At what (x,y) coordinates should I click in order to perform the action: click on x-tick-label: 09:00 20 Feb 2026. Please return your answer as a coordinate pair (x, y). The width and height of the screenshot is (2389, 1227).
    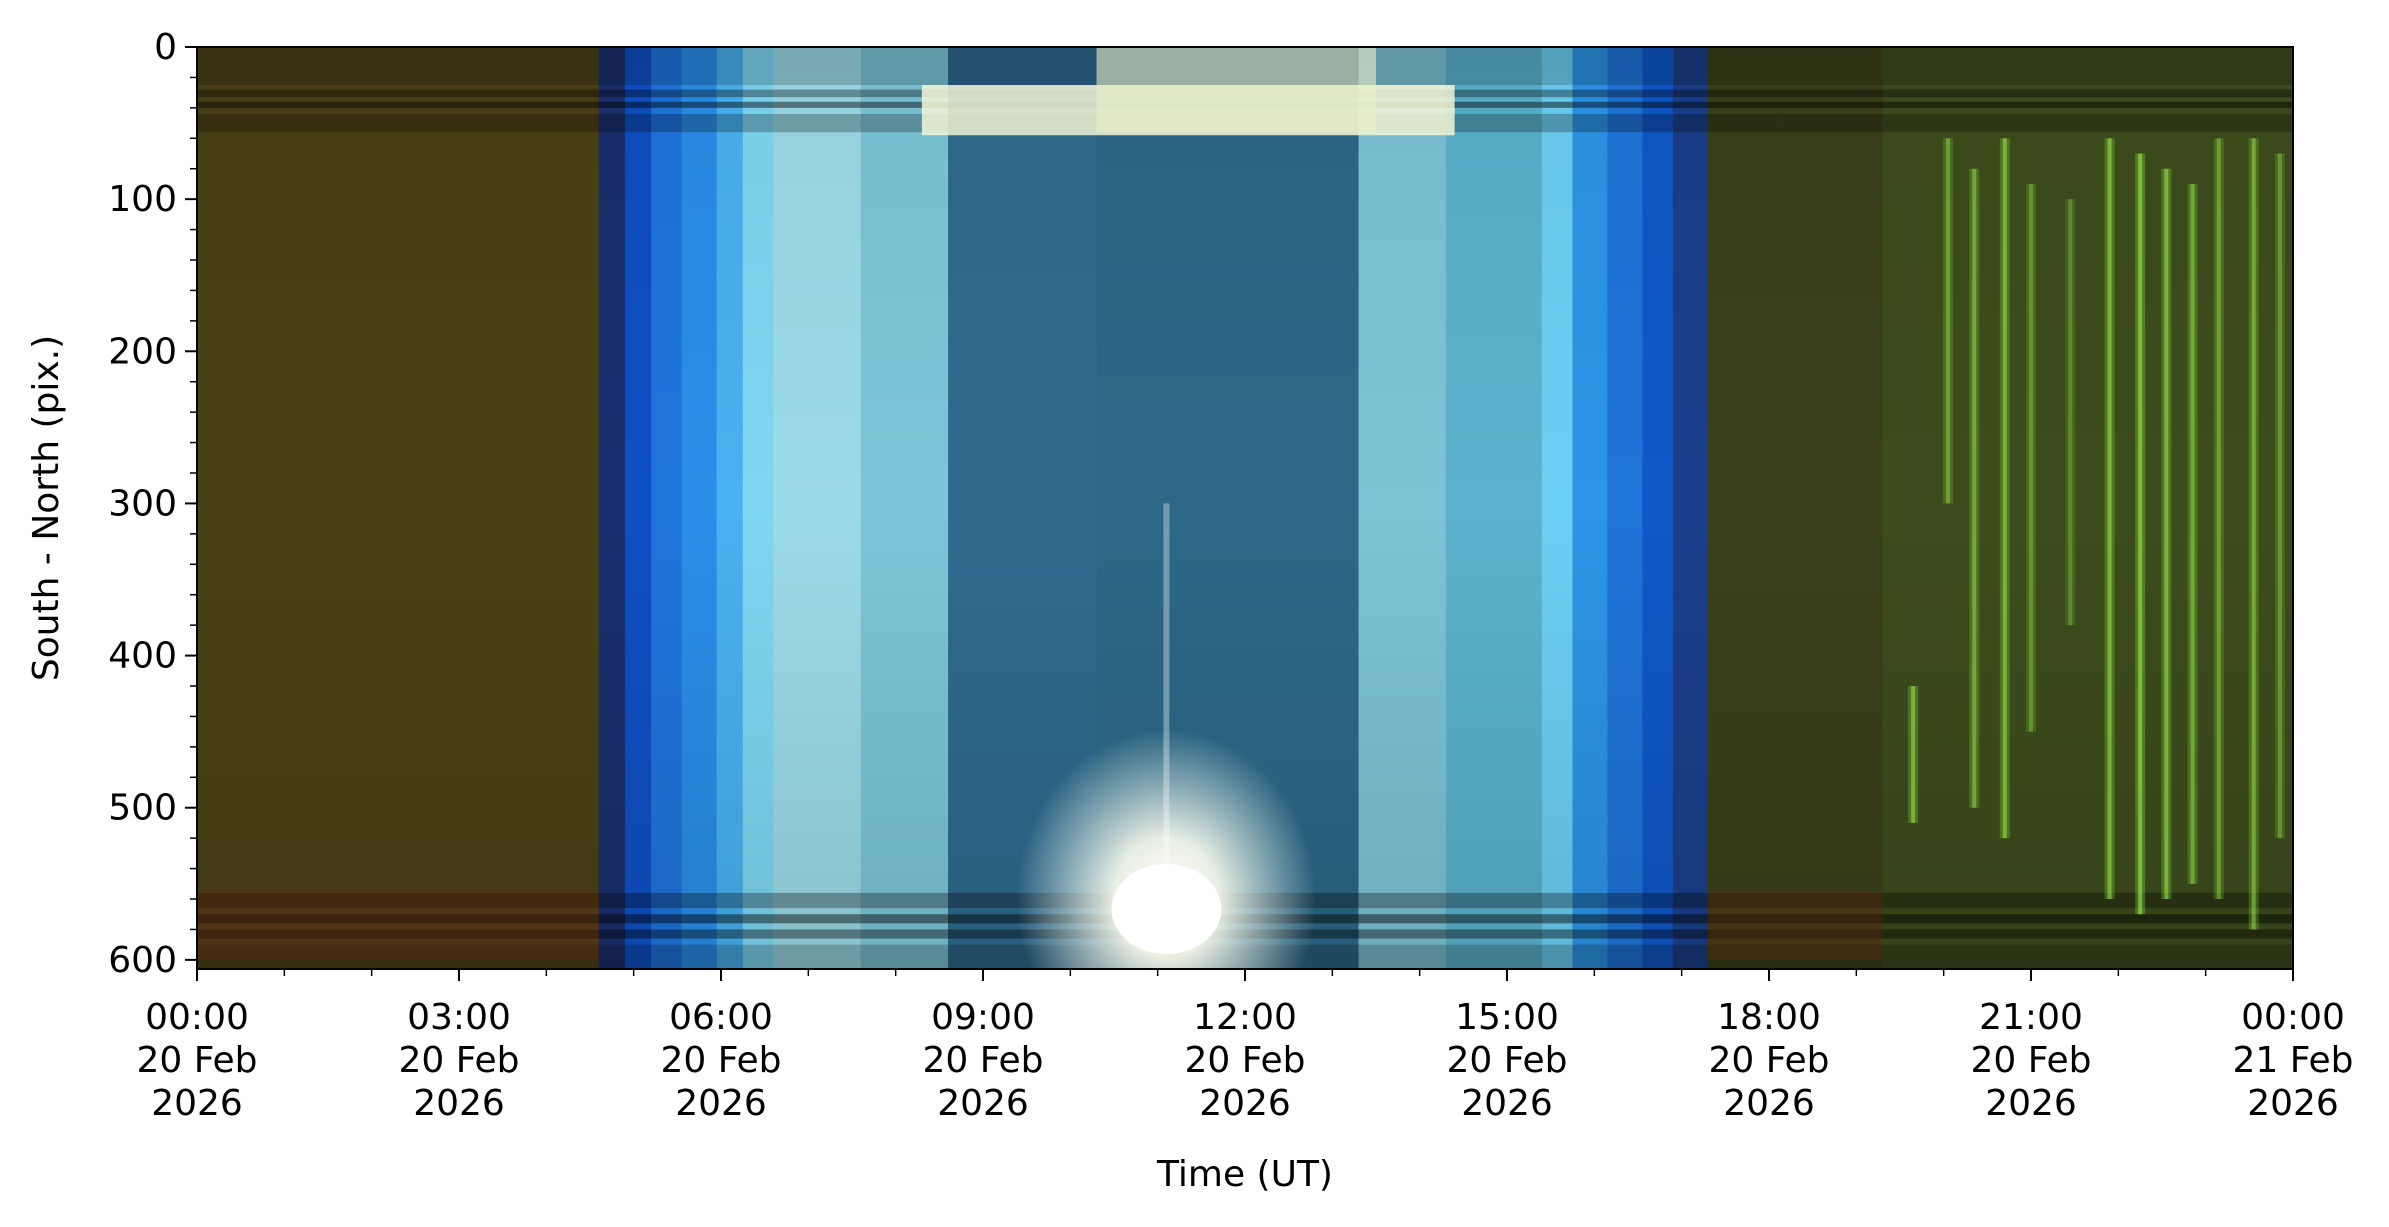
    Looking at the image, I should click on (983, 1060).